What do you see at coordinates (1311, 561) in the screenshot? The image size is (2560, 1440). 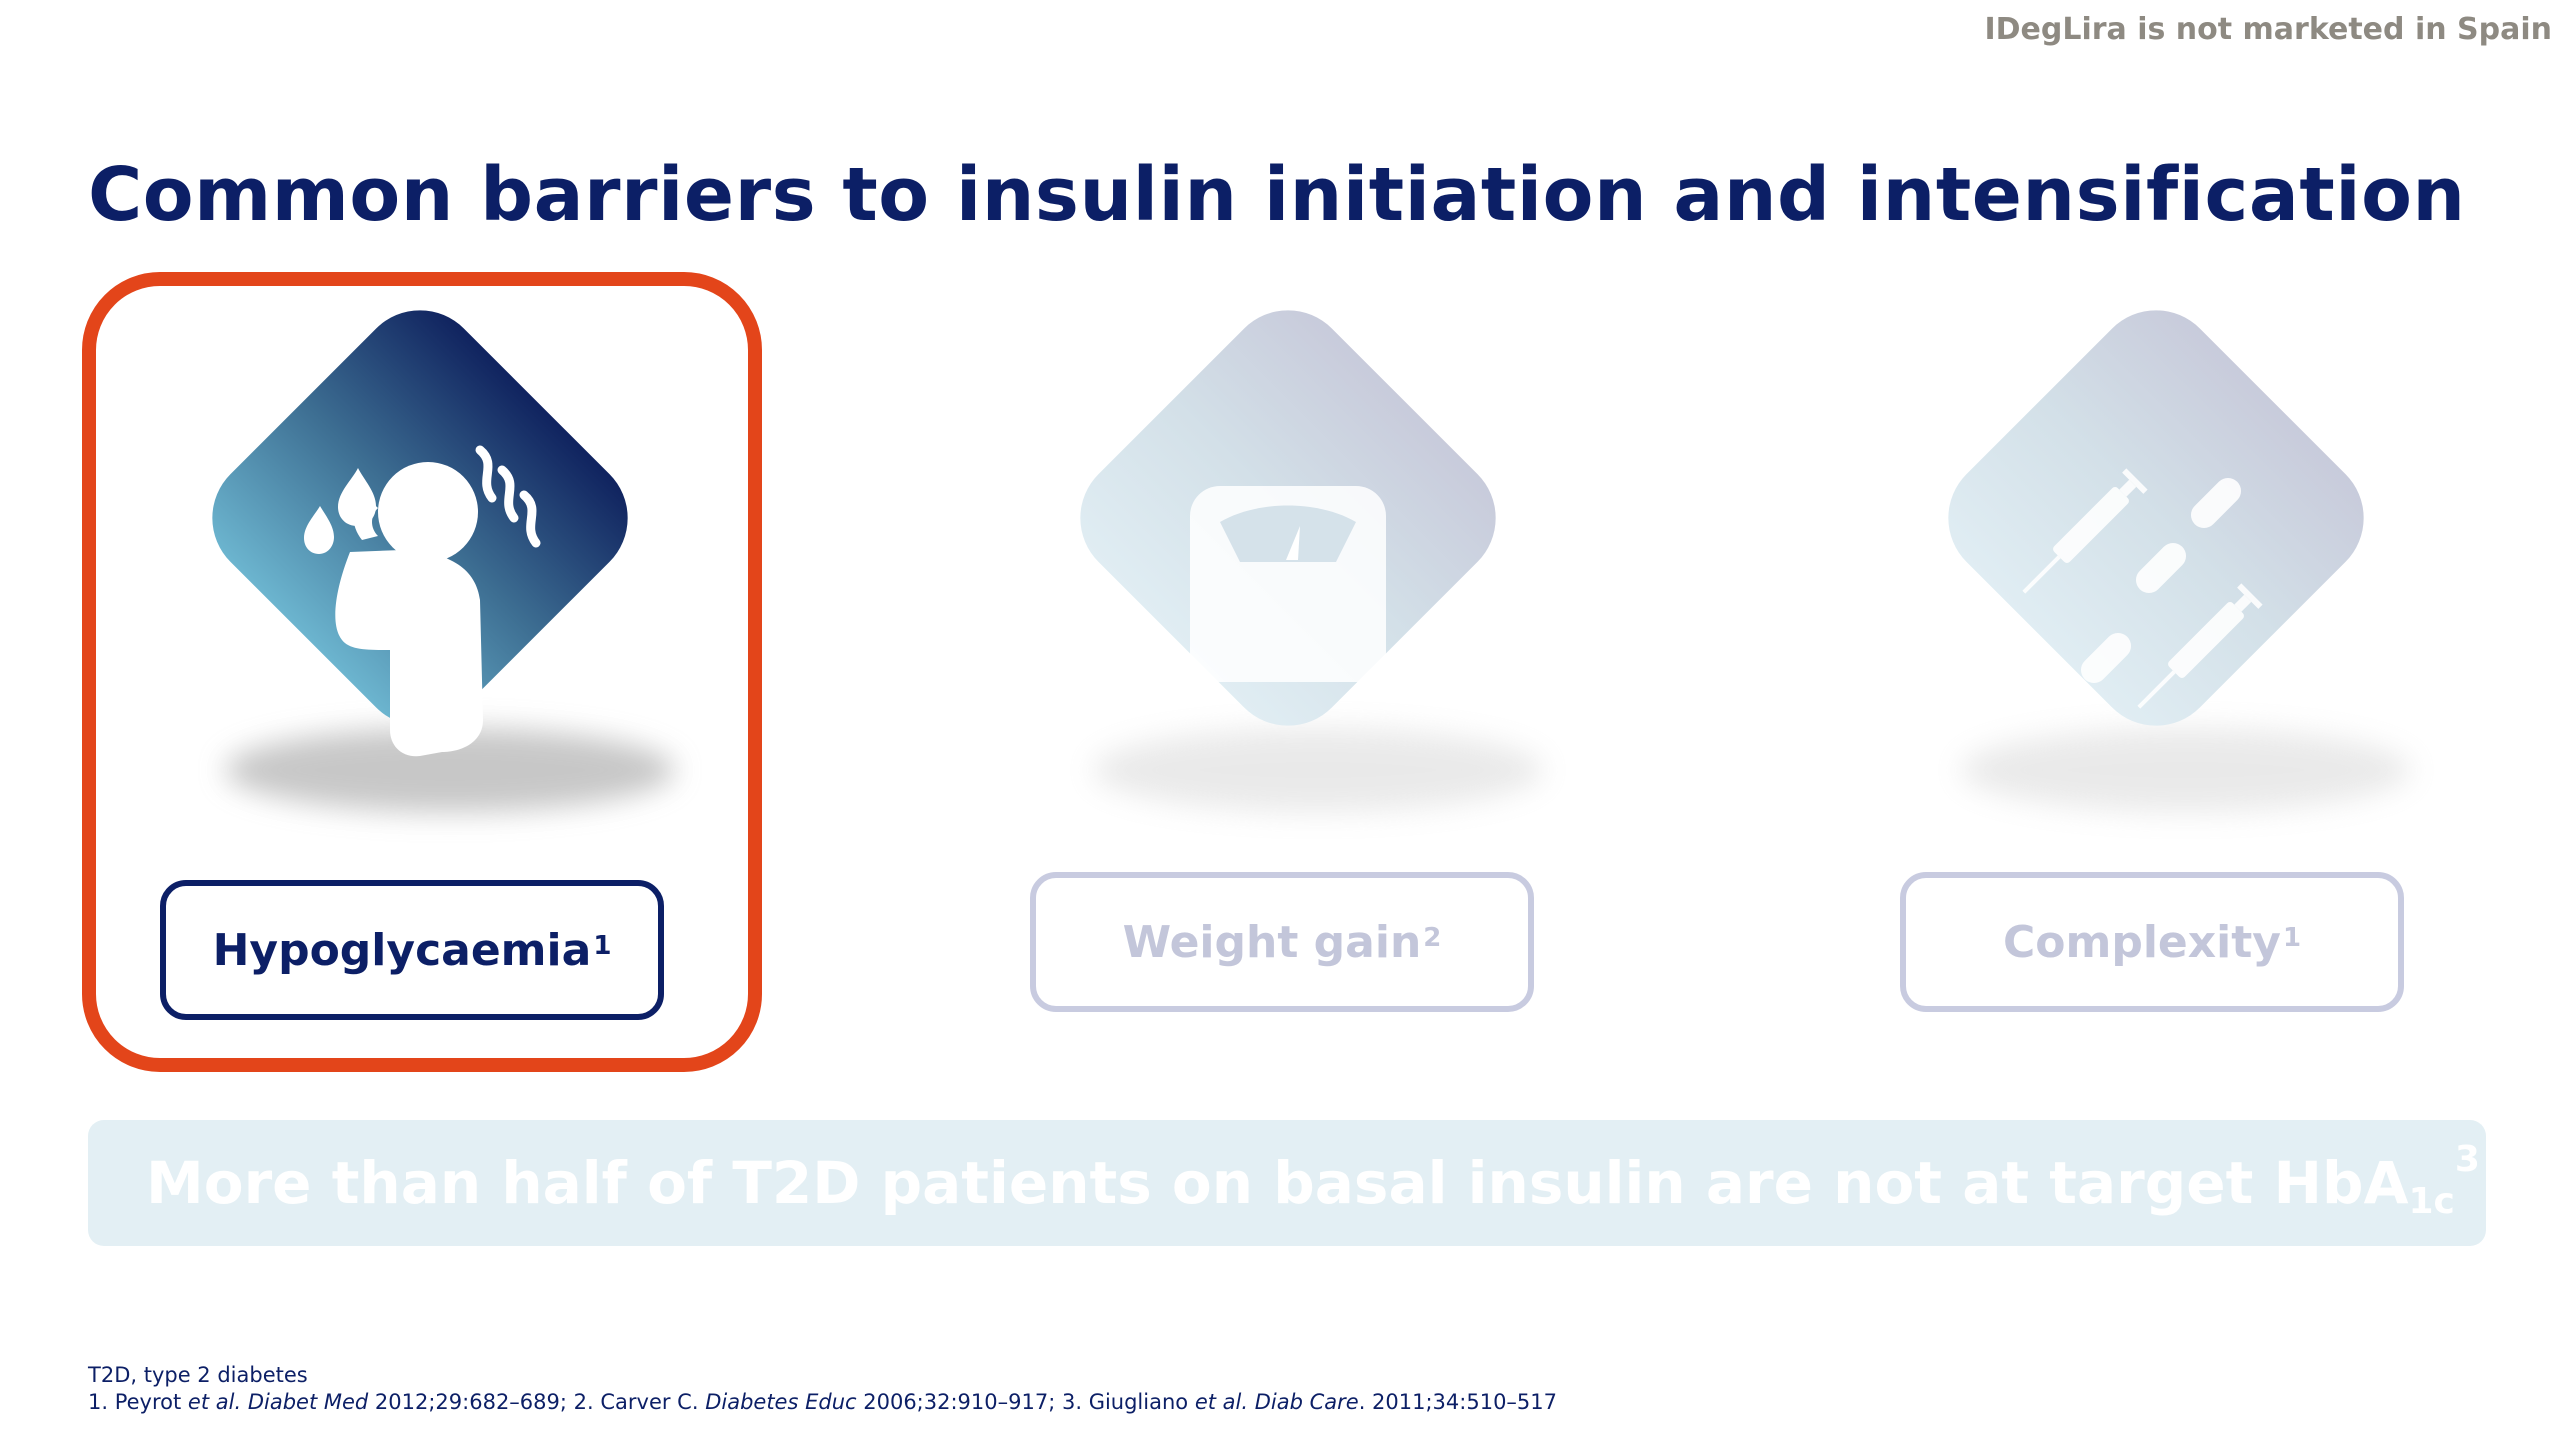 I see `weighing-scale-icon` at bounding box center [1311, 561].